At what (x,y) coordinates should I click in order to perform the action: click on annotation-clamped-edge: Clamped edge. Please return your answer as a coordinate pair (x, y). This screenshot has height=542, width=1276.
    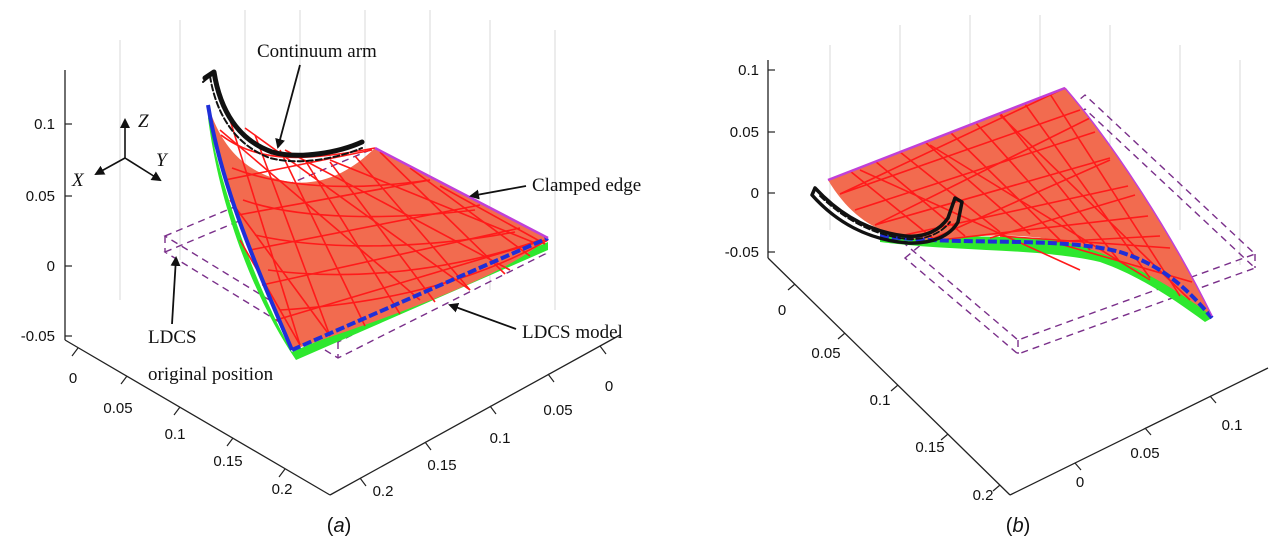
    Looking at the image, I should click on (555, 187).